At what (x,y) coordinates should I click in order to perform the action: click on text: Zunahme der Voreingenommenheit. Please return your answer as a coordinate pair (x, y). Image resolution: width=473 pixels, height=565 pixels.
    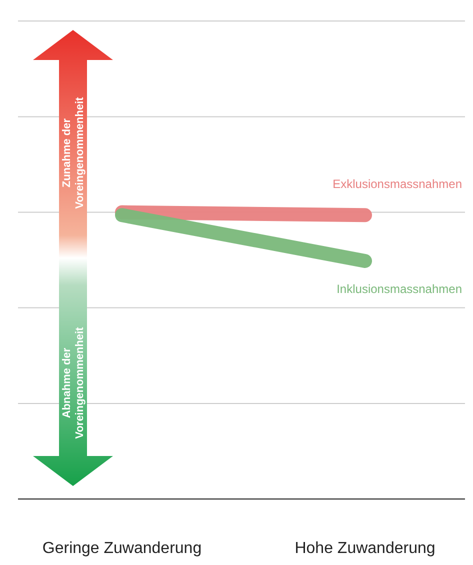
    Looking at the image, I should click on (73, 152).